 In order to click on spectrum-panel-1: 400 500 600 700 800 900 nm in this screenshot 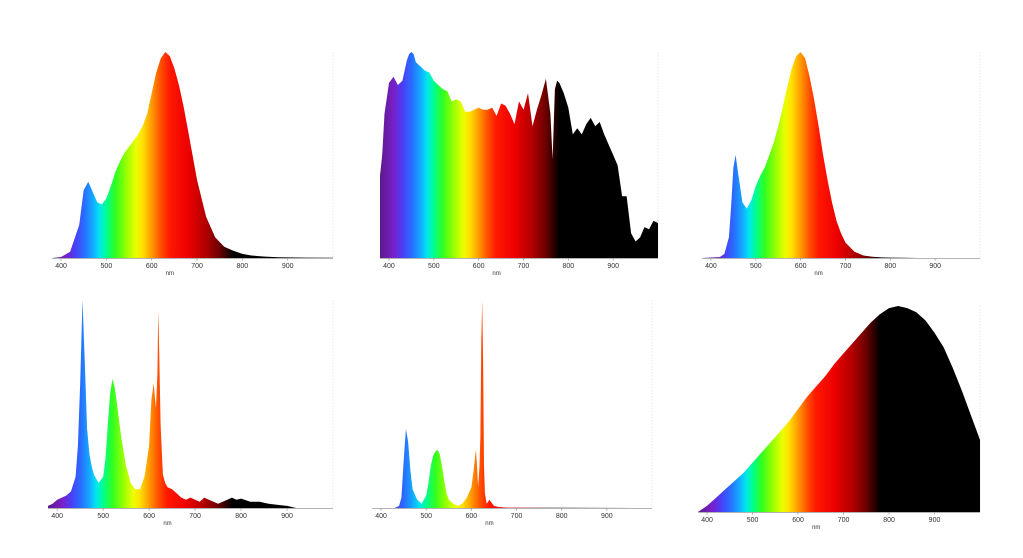, I will do `click(193, 164)`.